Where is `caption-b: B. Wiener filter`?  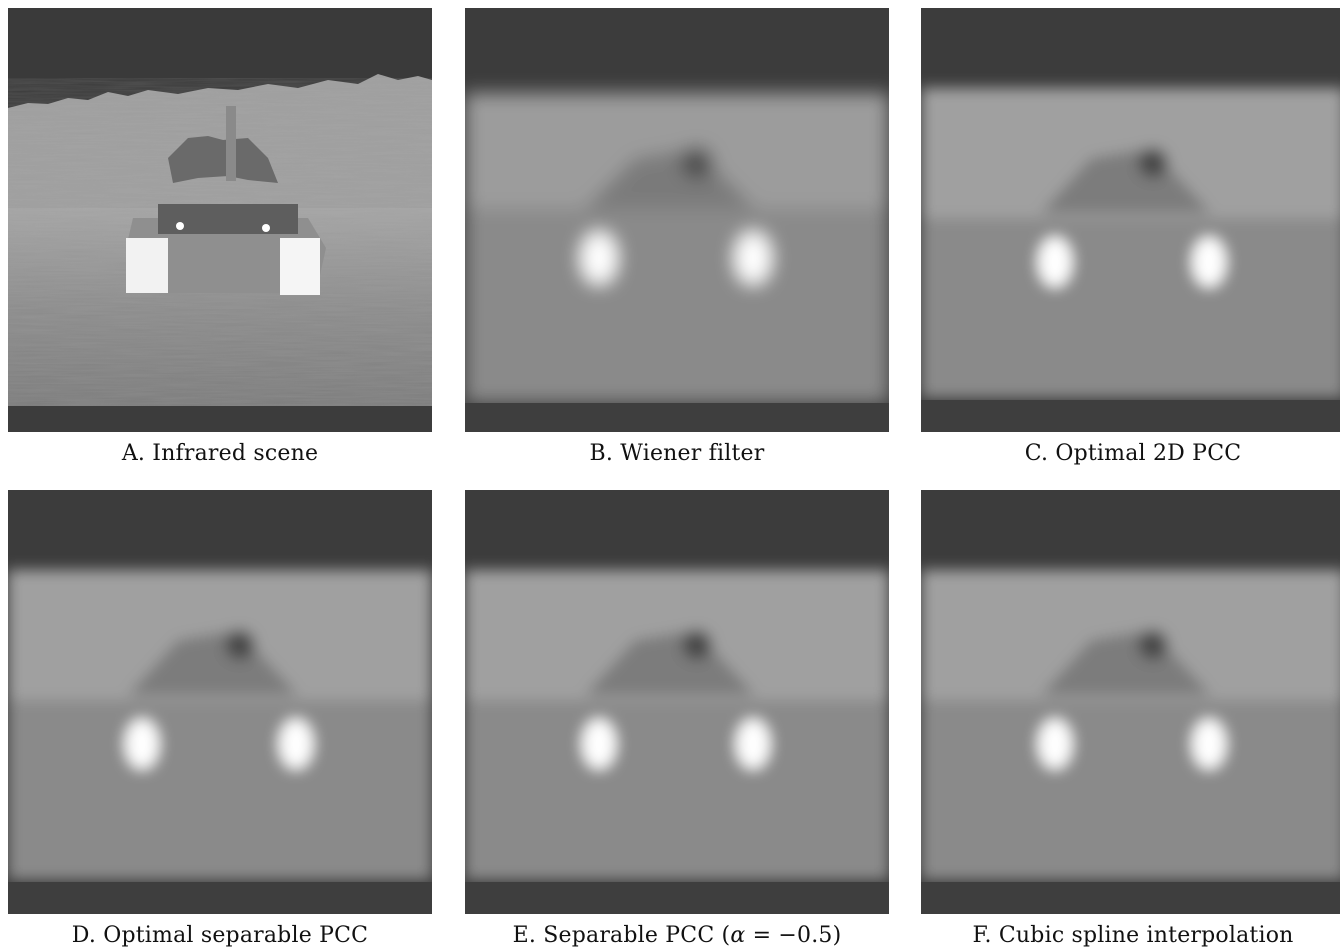
caption-b: B. Wiener filter is located at coordinates (677, 453).